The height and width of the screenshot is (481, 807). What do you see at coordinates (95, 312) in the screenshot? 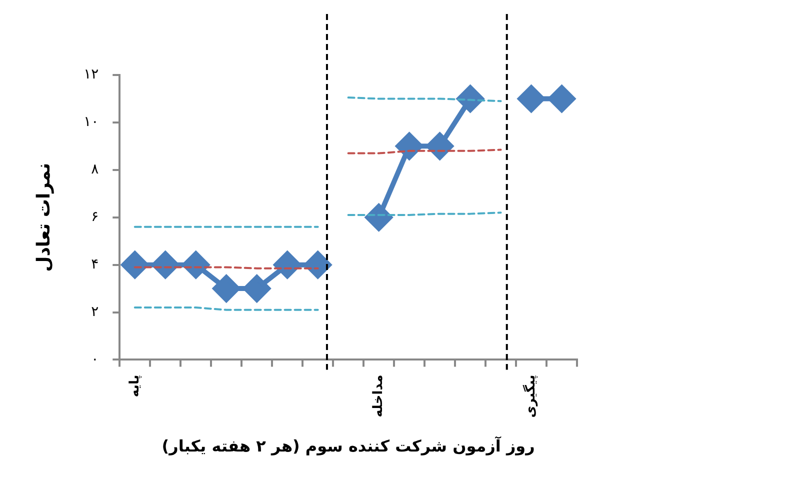
I see `y-tick-label: ۲` at bounding box center [95, 312].